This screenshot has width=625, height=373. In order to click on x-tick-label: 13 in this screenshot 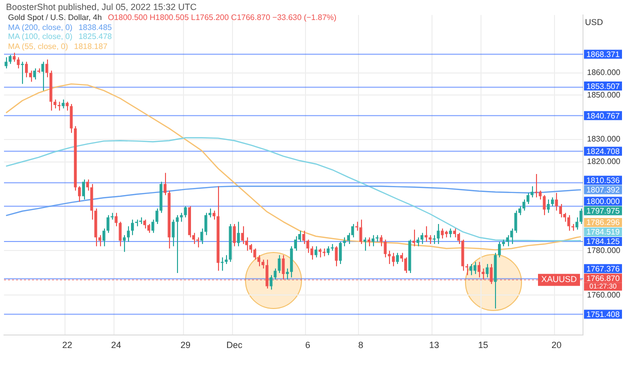, I will do `click(434, 345)`.